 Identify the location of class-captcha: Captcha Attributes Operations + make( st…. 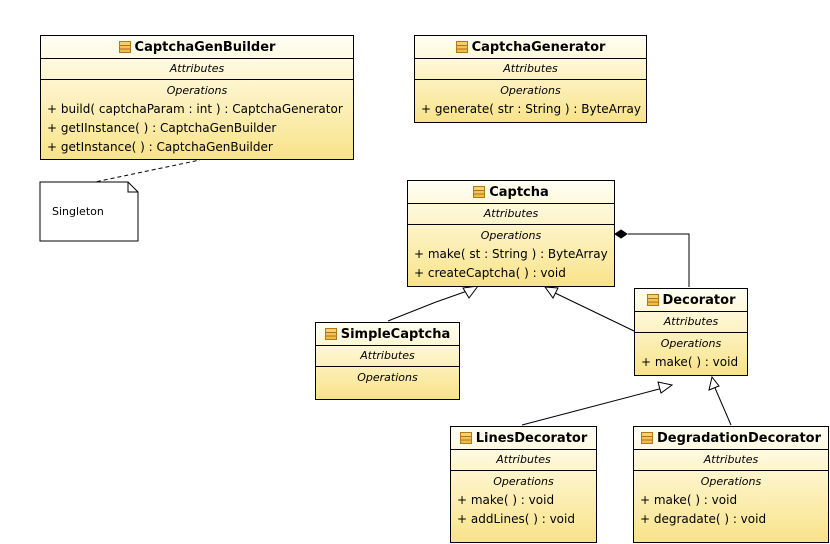
(511, 233).